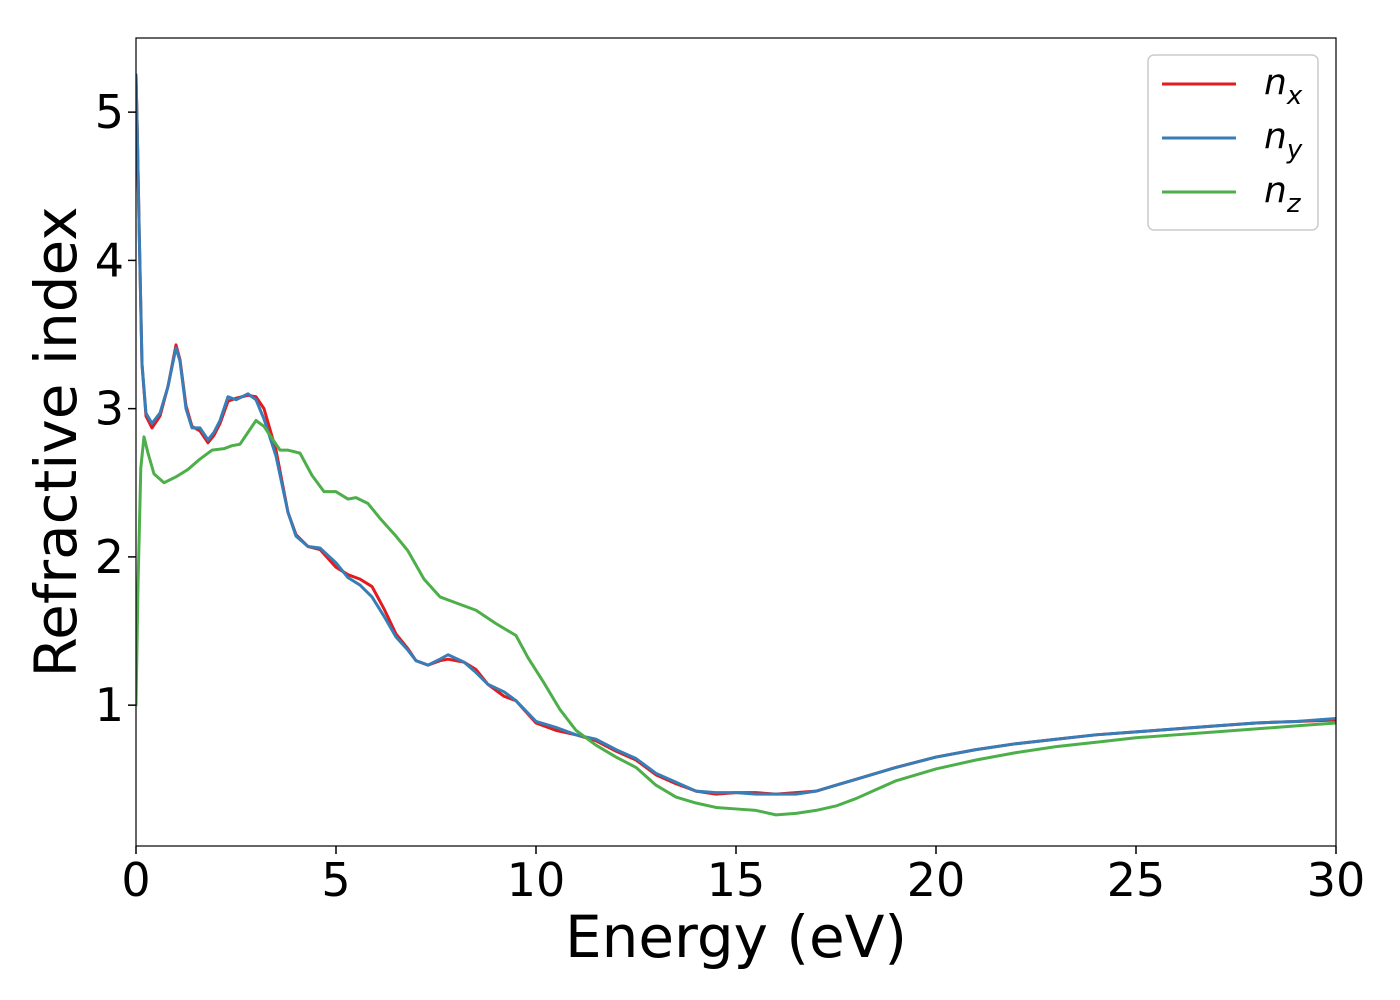  I want to click on x-axis-ticks: 0 5 10 15 20 25 30, so click(743, 876).